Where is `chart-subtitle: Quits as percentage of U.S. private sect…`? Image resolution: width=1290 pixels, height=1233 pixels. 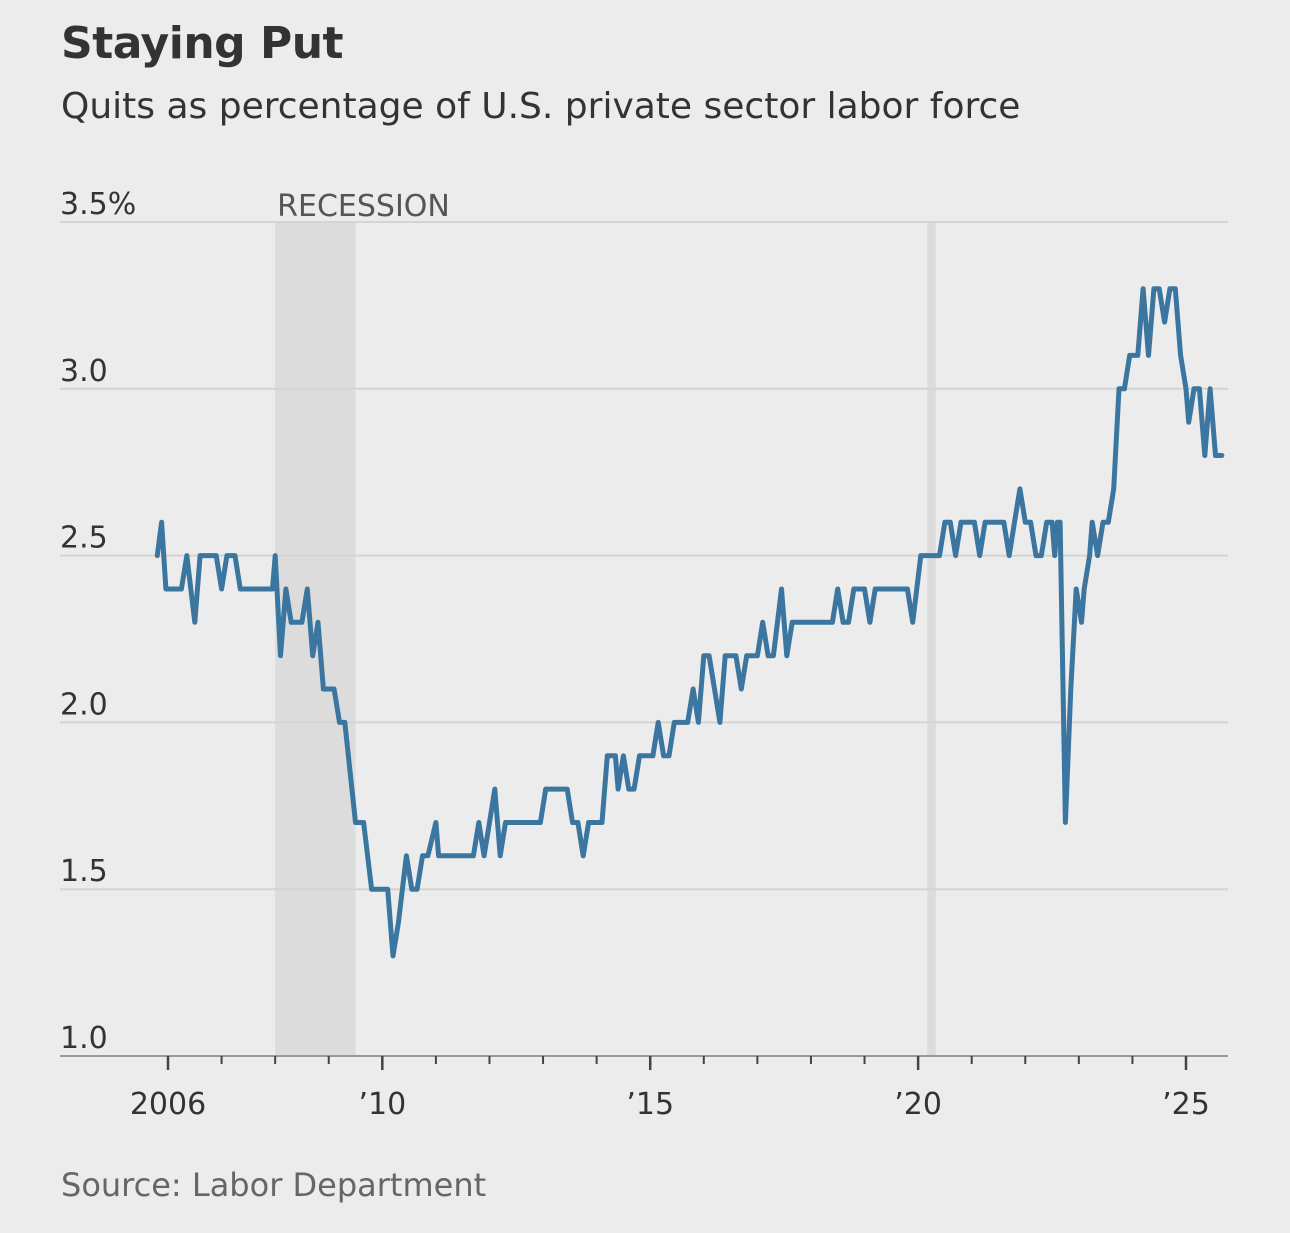
chart-subtitle: Quits as percentage of U.S. private sect… is located at coordinates (541, 106).